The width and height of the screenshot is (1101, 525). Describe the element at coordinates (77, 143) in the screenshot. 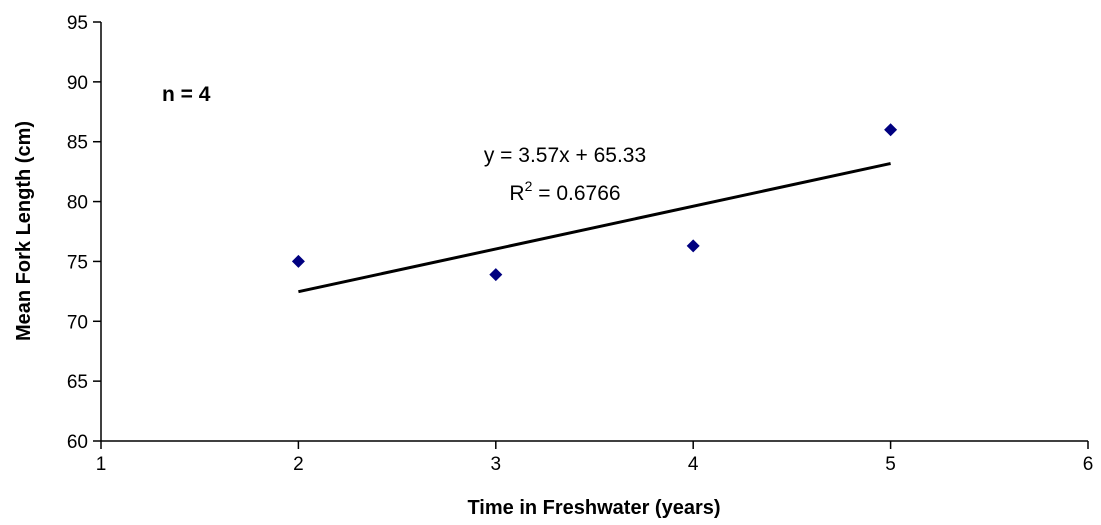

I see `y-tick-label-5: 85` at that location.